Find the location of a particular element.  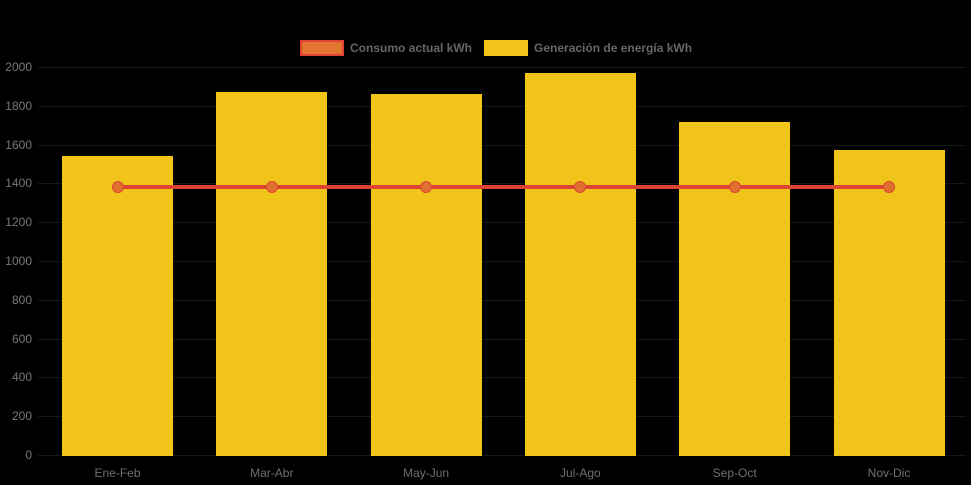

x-axis-label-jul-ago: Jul-Ago is located at coordinates (580, 473).